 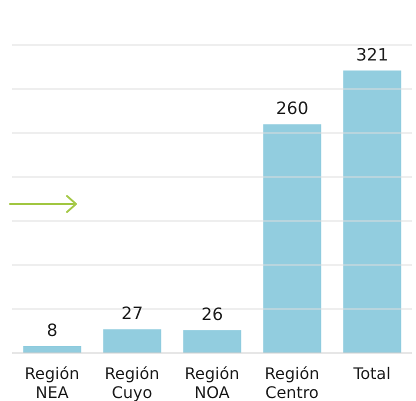 What do you see at coordinates (212, 315) in the screenshot?
I see `data-label: 26` at bounding box center [212, 315].